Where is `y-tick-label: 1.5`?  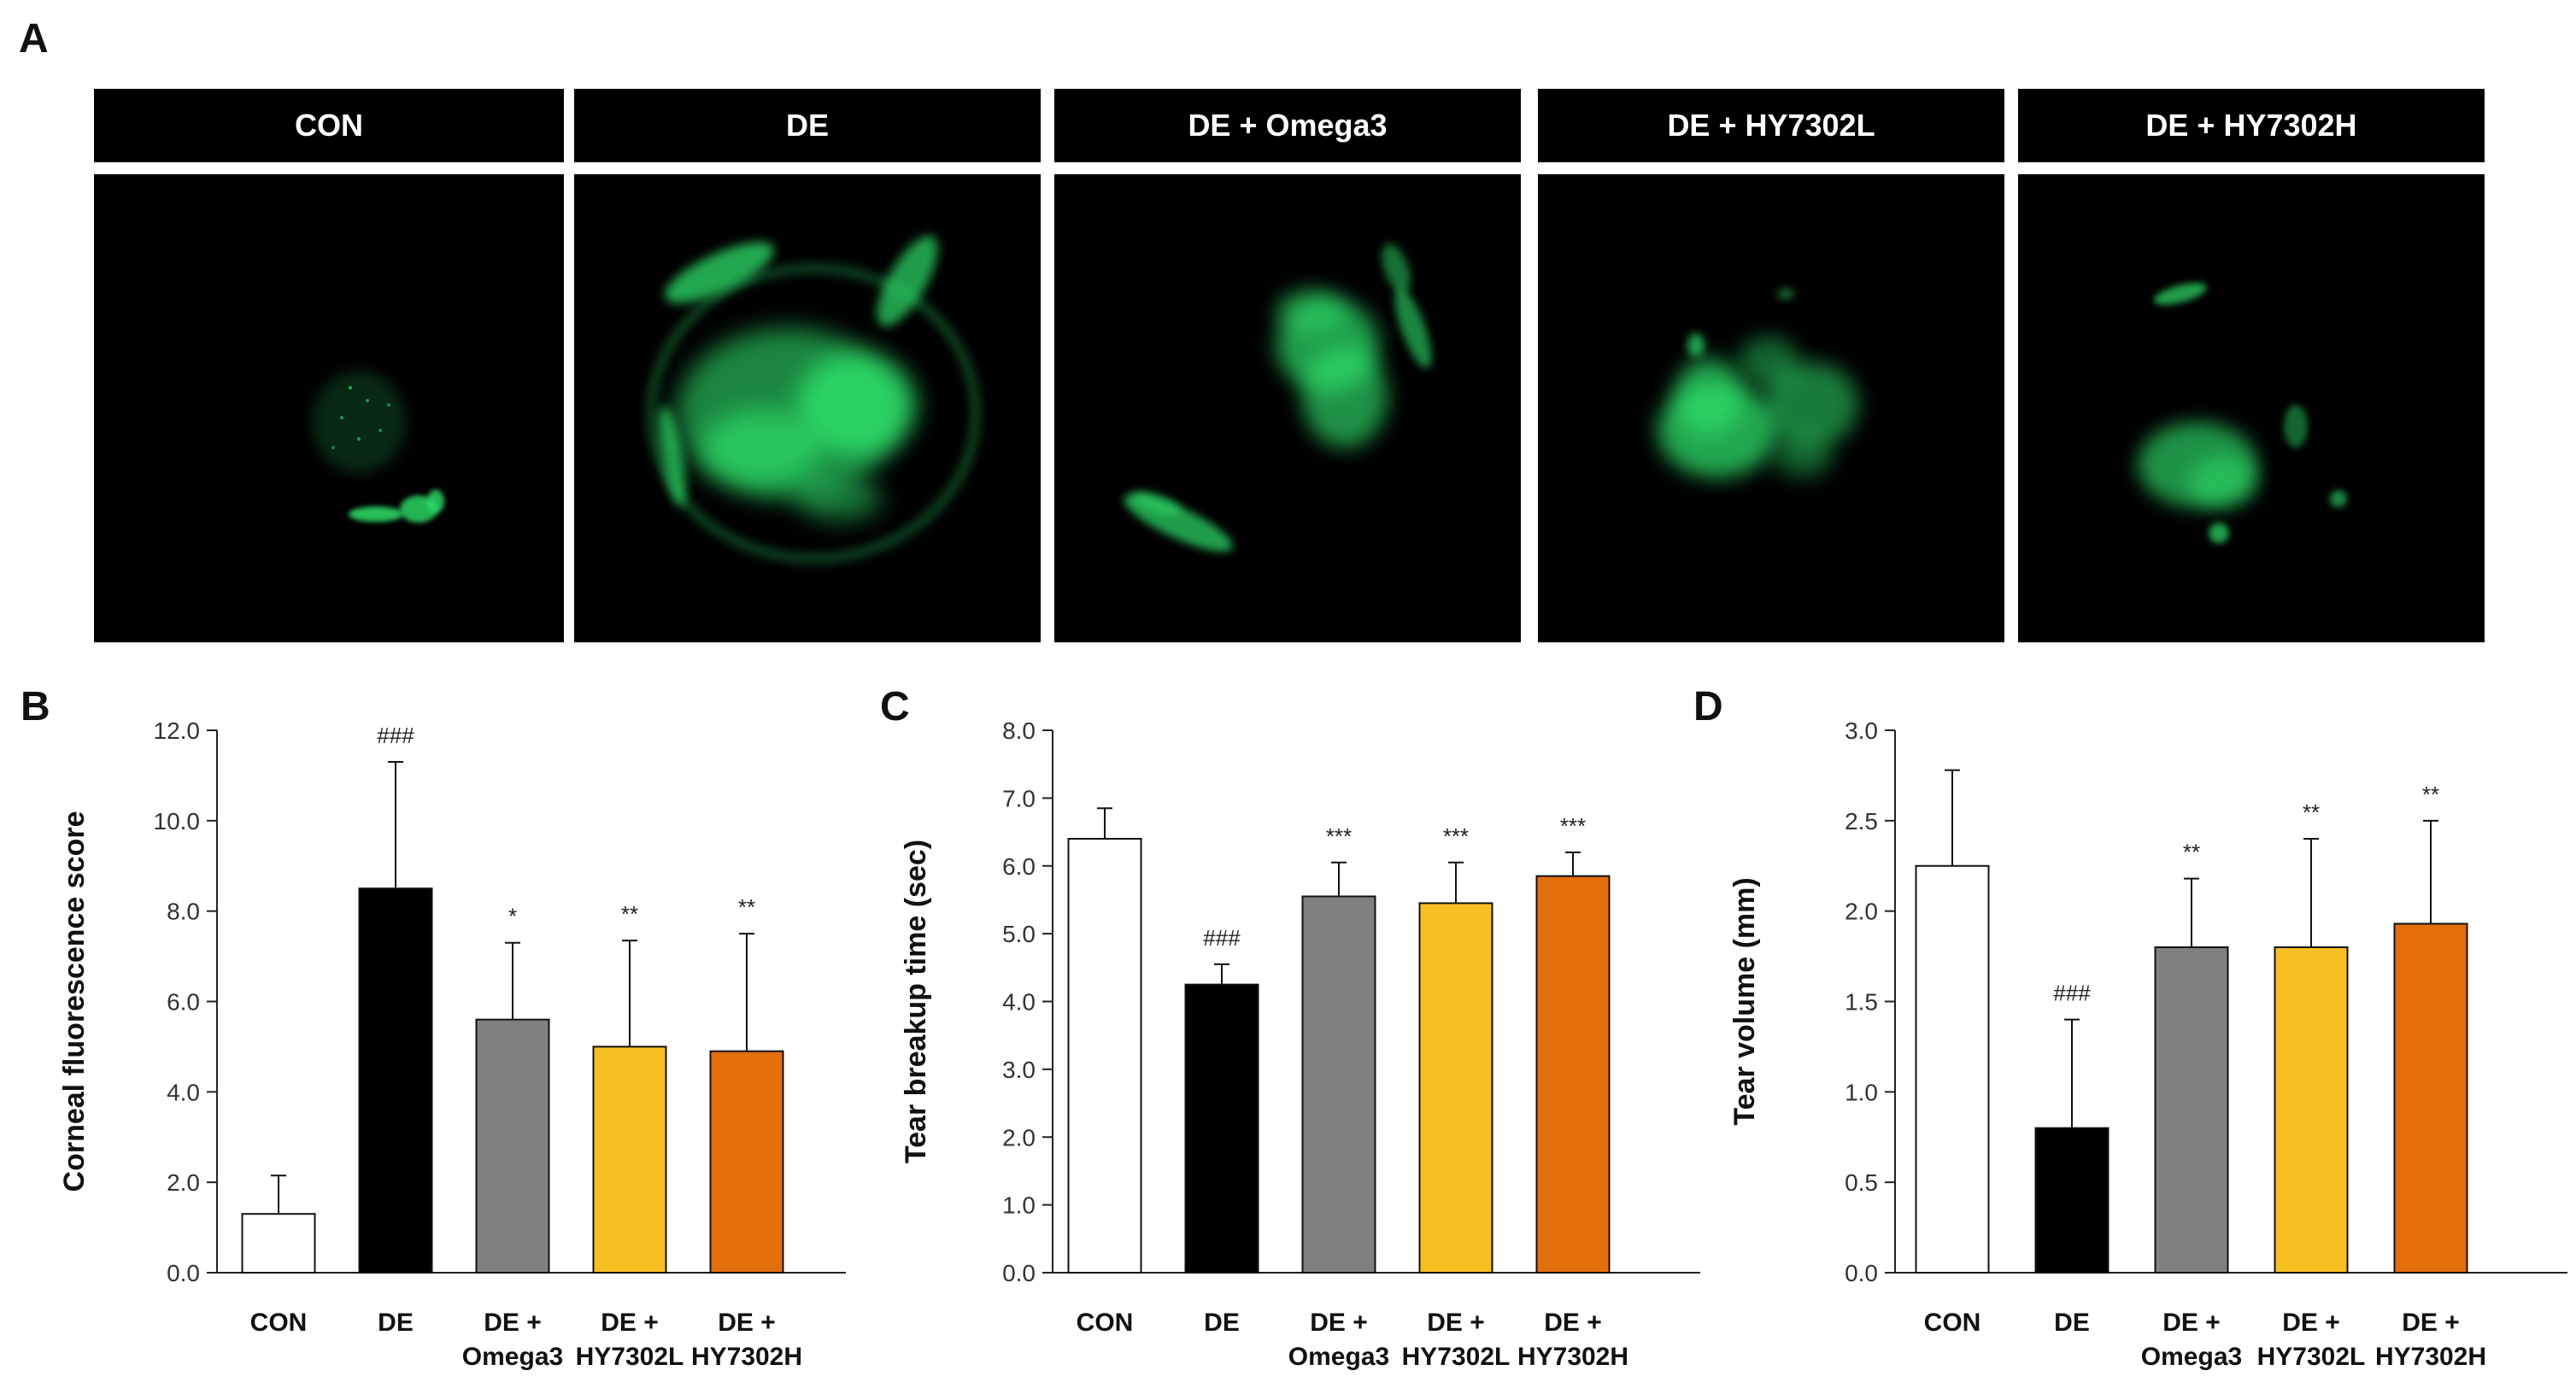 y-tick-label: 1.5 is located at coordinates (1861, 1003).